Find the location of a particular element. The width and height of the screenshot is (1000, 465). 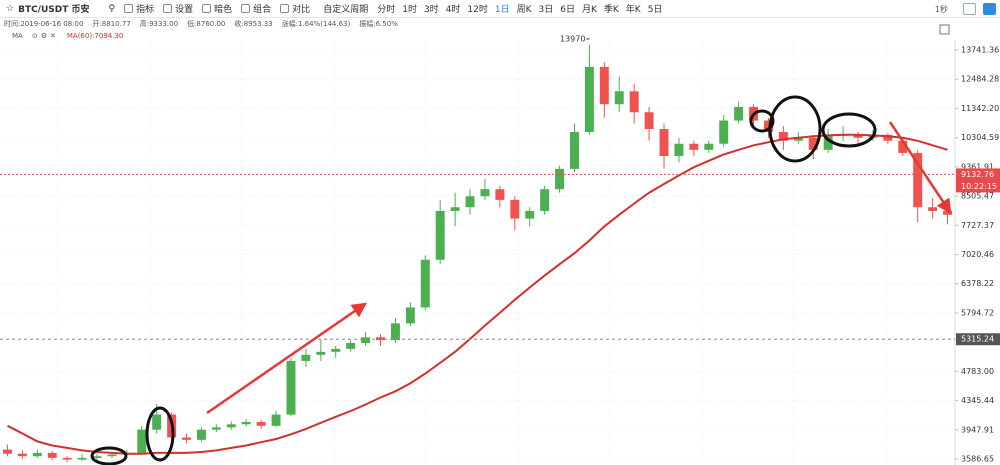

favorite-icon: ☆ is located at coordinates (10, 8).